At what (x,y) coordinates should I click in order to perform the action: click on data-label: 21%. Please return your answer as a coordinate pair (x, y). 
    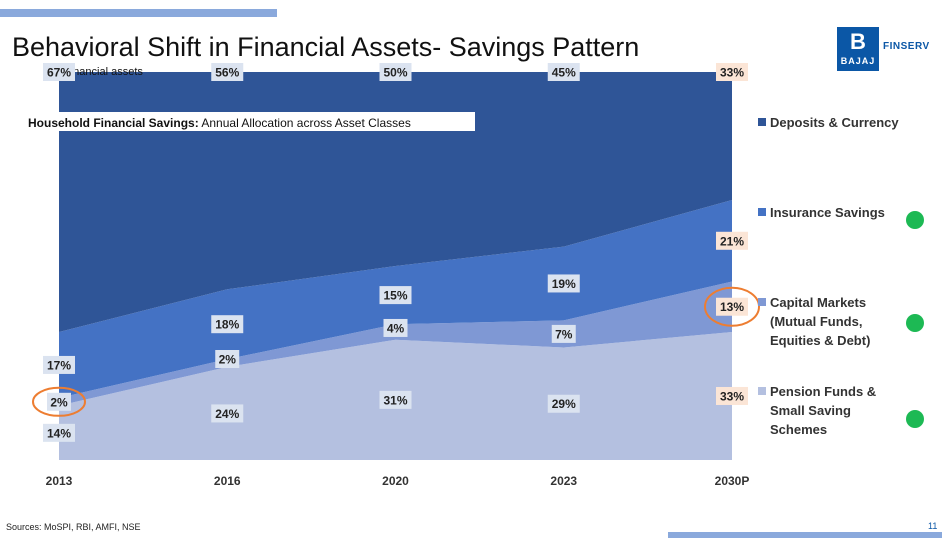
    Looking at the image, I should click on (732, 241).